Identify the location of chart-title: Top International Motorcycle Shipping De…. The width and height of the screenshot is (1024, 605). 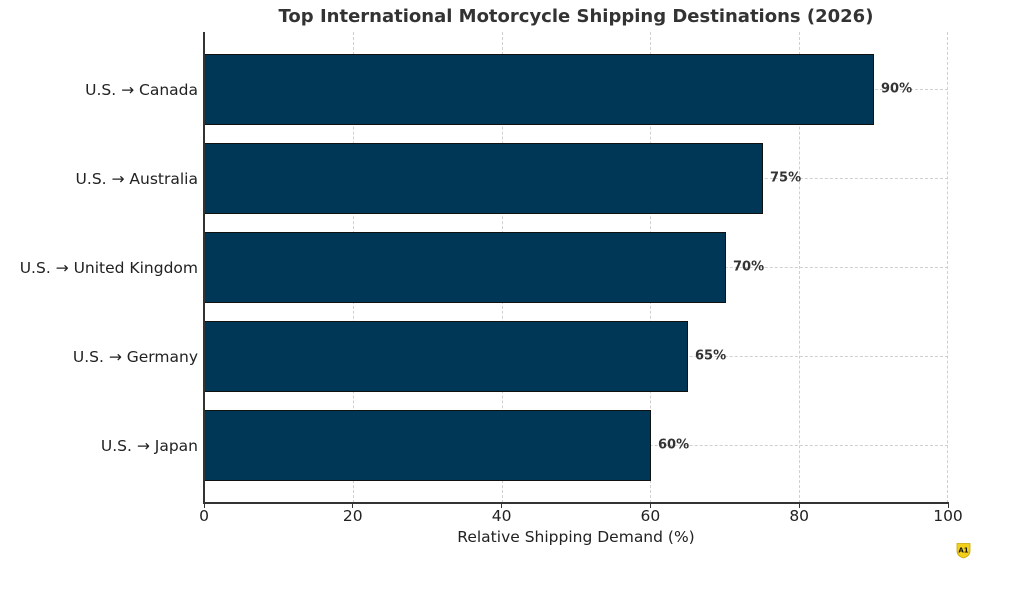
(576, 16).